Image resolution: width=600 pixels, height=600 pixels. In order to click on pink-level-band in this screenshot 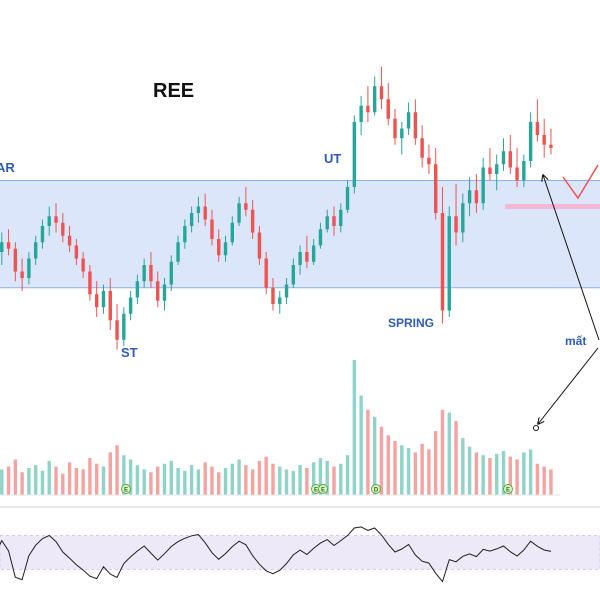, I will do `click(552, 206)`.